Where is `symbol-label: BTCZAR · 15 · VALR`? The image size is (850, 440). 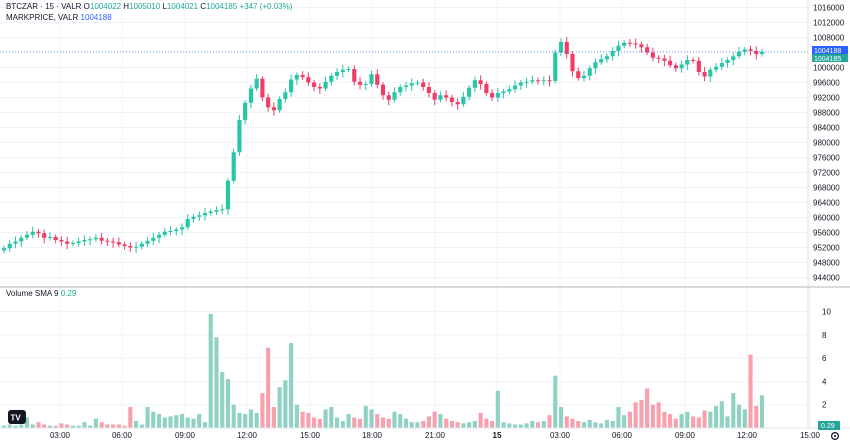
symbol-label: BTCZAR · 15 · VALR is located at coordinates (44, 6).